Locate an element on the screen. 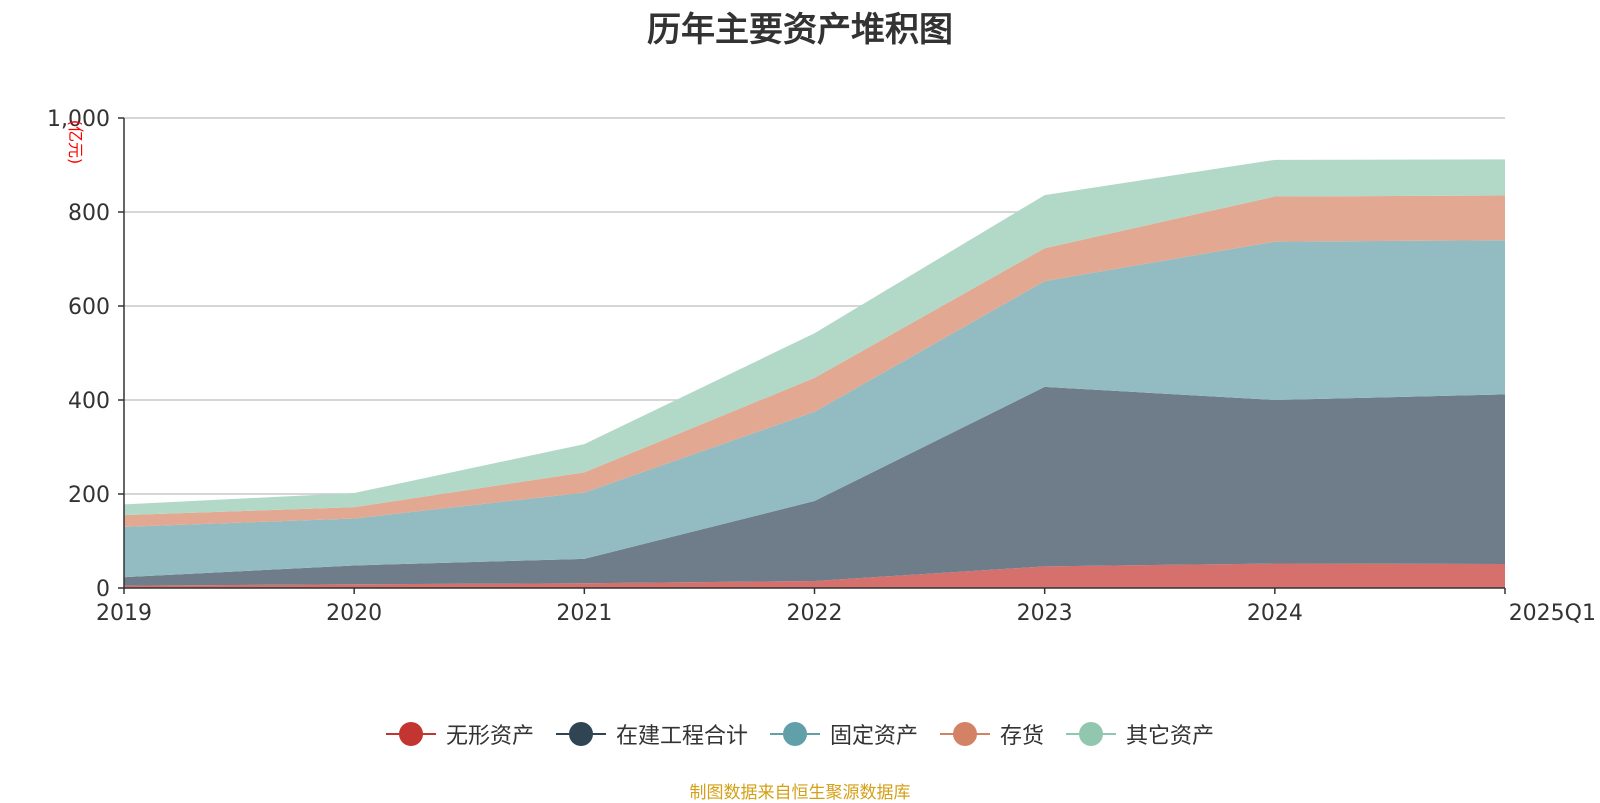 This screenshot has width=1600, height=803. legend-label: 在建工程合计 is located at coordinates (681, 736).